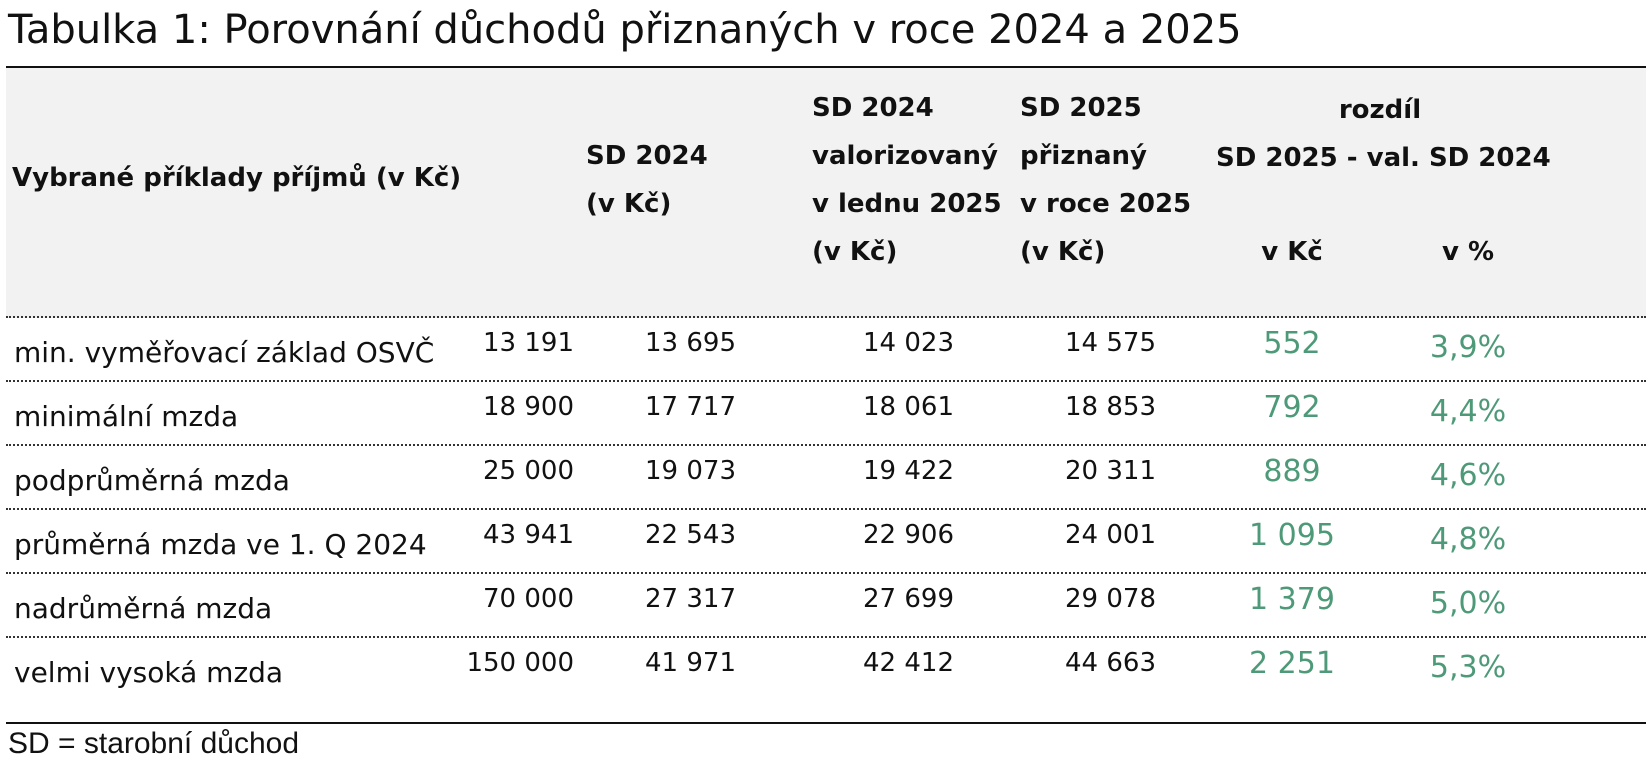 The height and width of the screenshot is (778, 1652). I want to click on cell-sd2024: 22 543, so click(690, 535).